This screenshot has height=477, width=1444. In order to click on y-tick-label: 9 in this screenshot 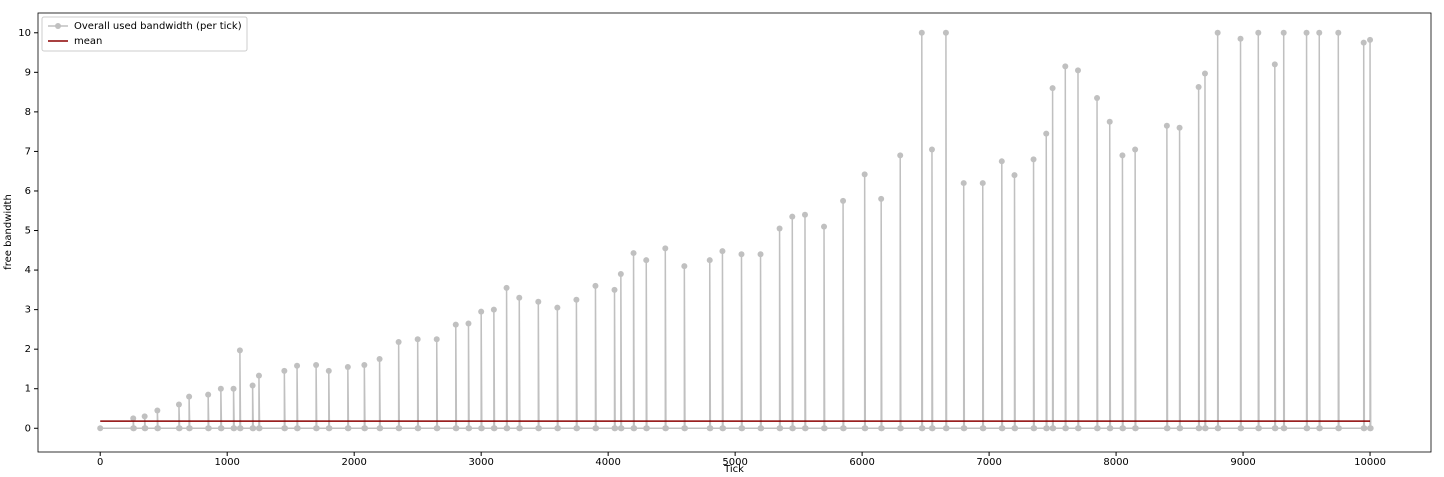, I will do `click(28, 72)`.